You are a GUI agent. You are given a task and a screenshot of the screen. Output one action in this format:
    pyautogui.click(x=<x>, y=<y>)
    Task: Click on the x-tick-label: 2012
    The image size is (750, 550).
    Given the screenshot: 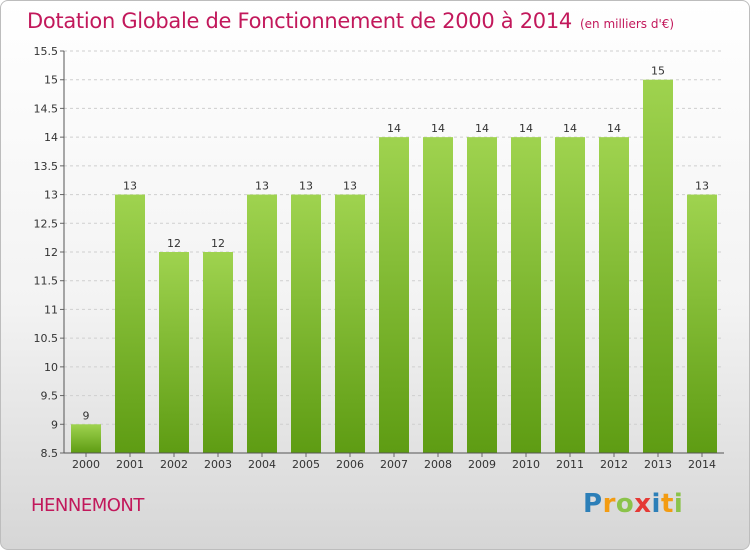 What is the action you would take?
    pyautogui.click(x=614, y=464)
    